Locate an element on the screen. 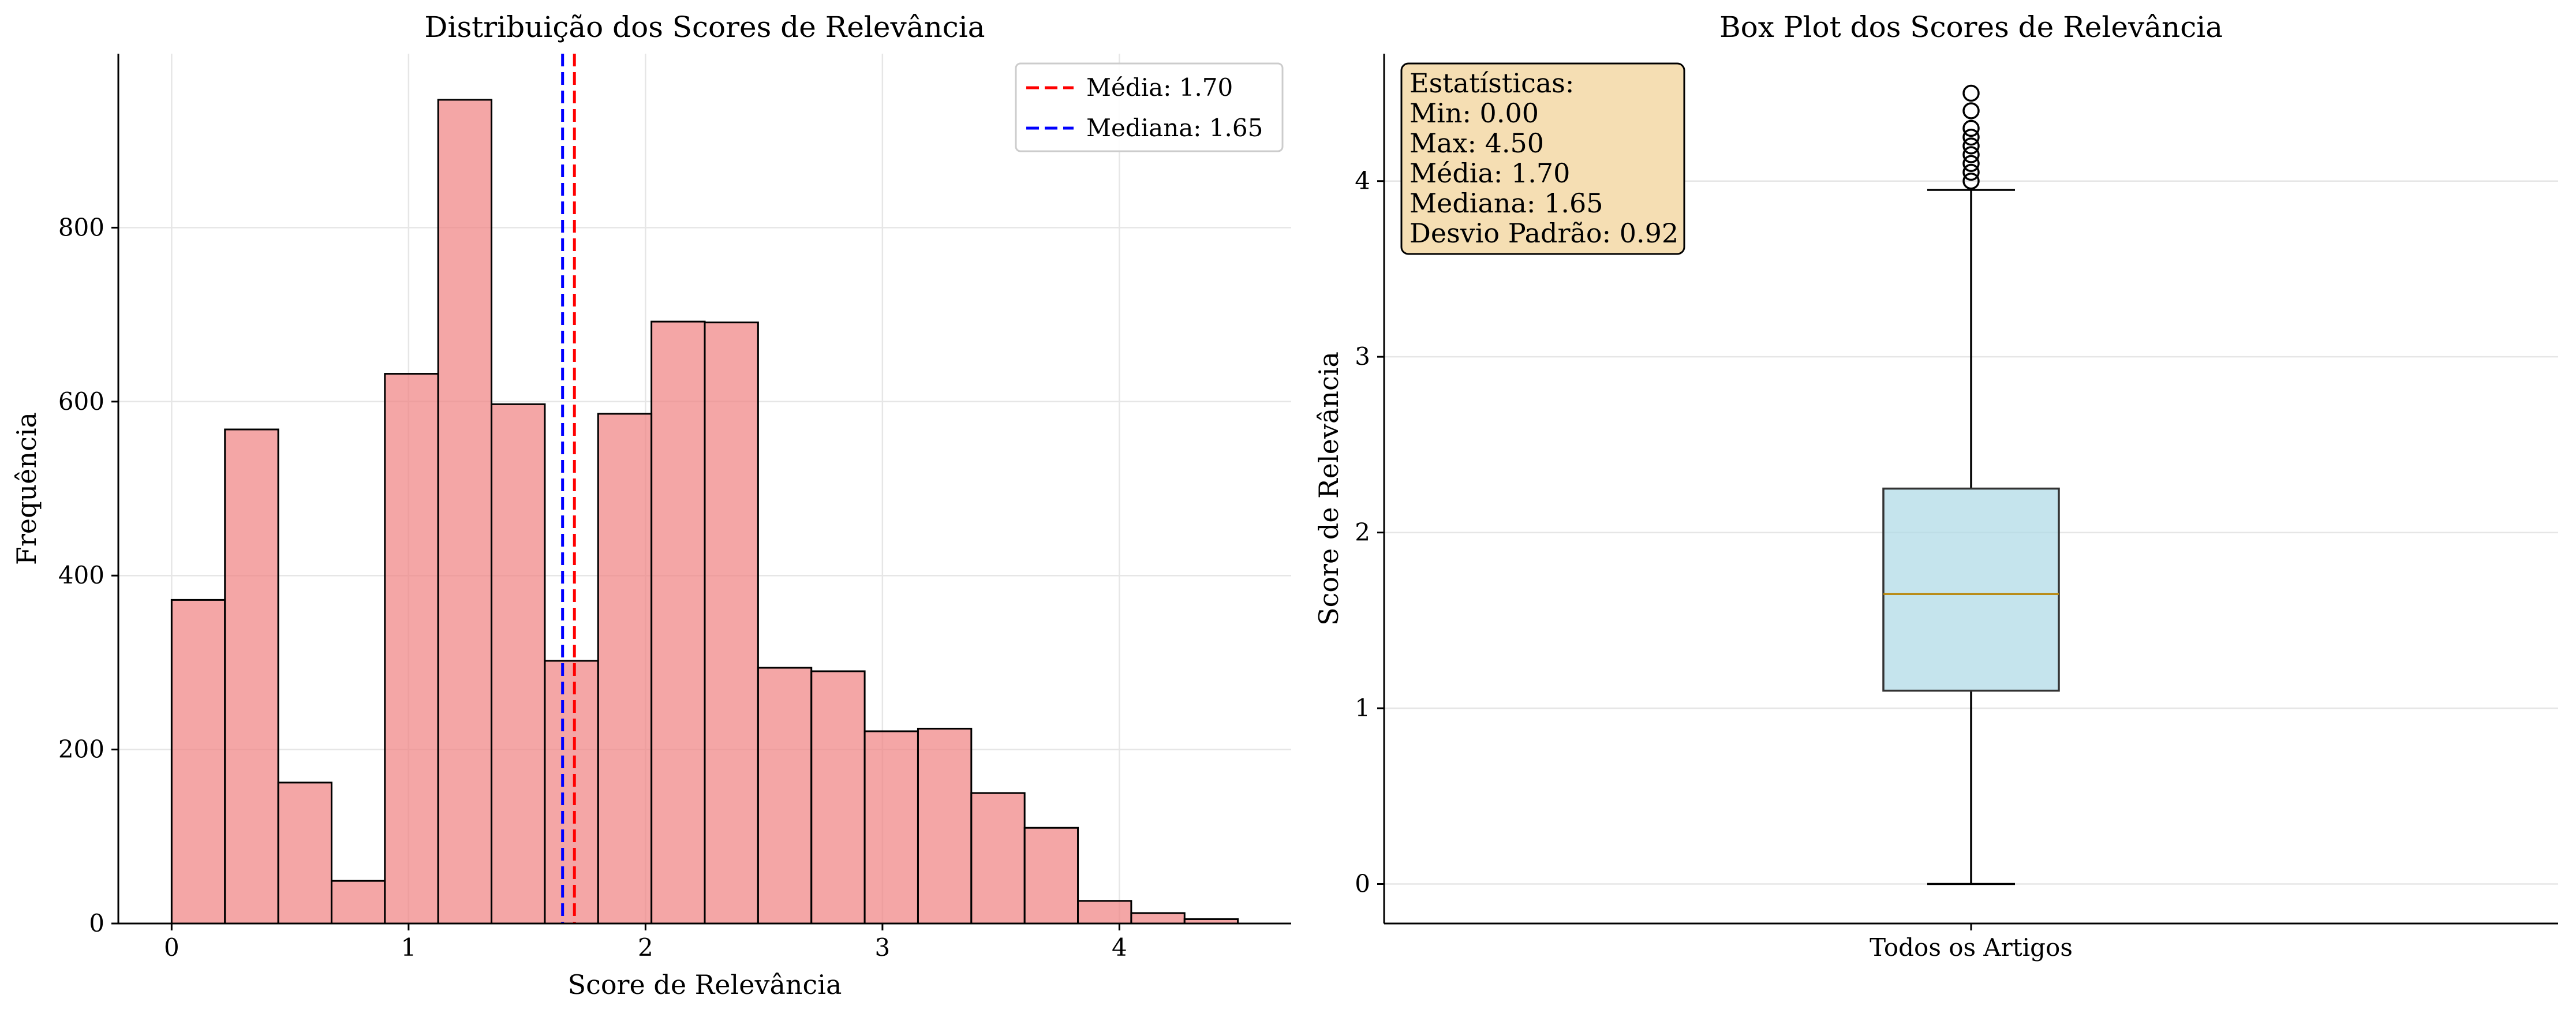  histogram-legend: Média: 1.70 Mediana: 1.65 is located at coordinates (1149, 107).